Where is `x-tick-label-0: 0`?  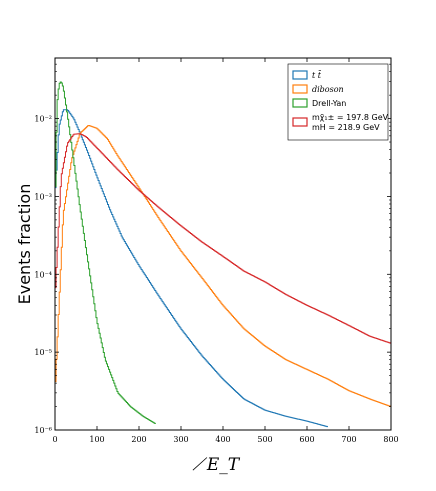 x-tick-label-0: 0 is located at coordinates (54, 439).